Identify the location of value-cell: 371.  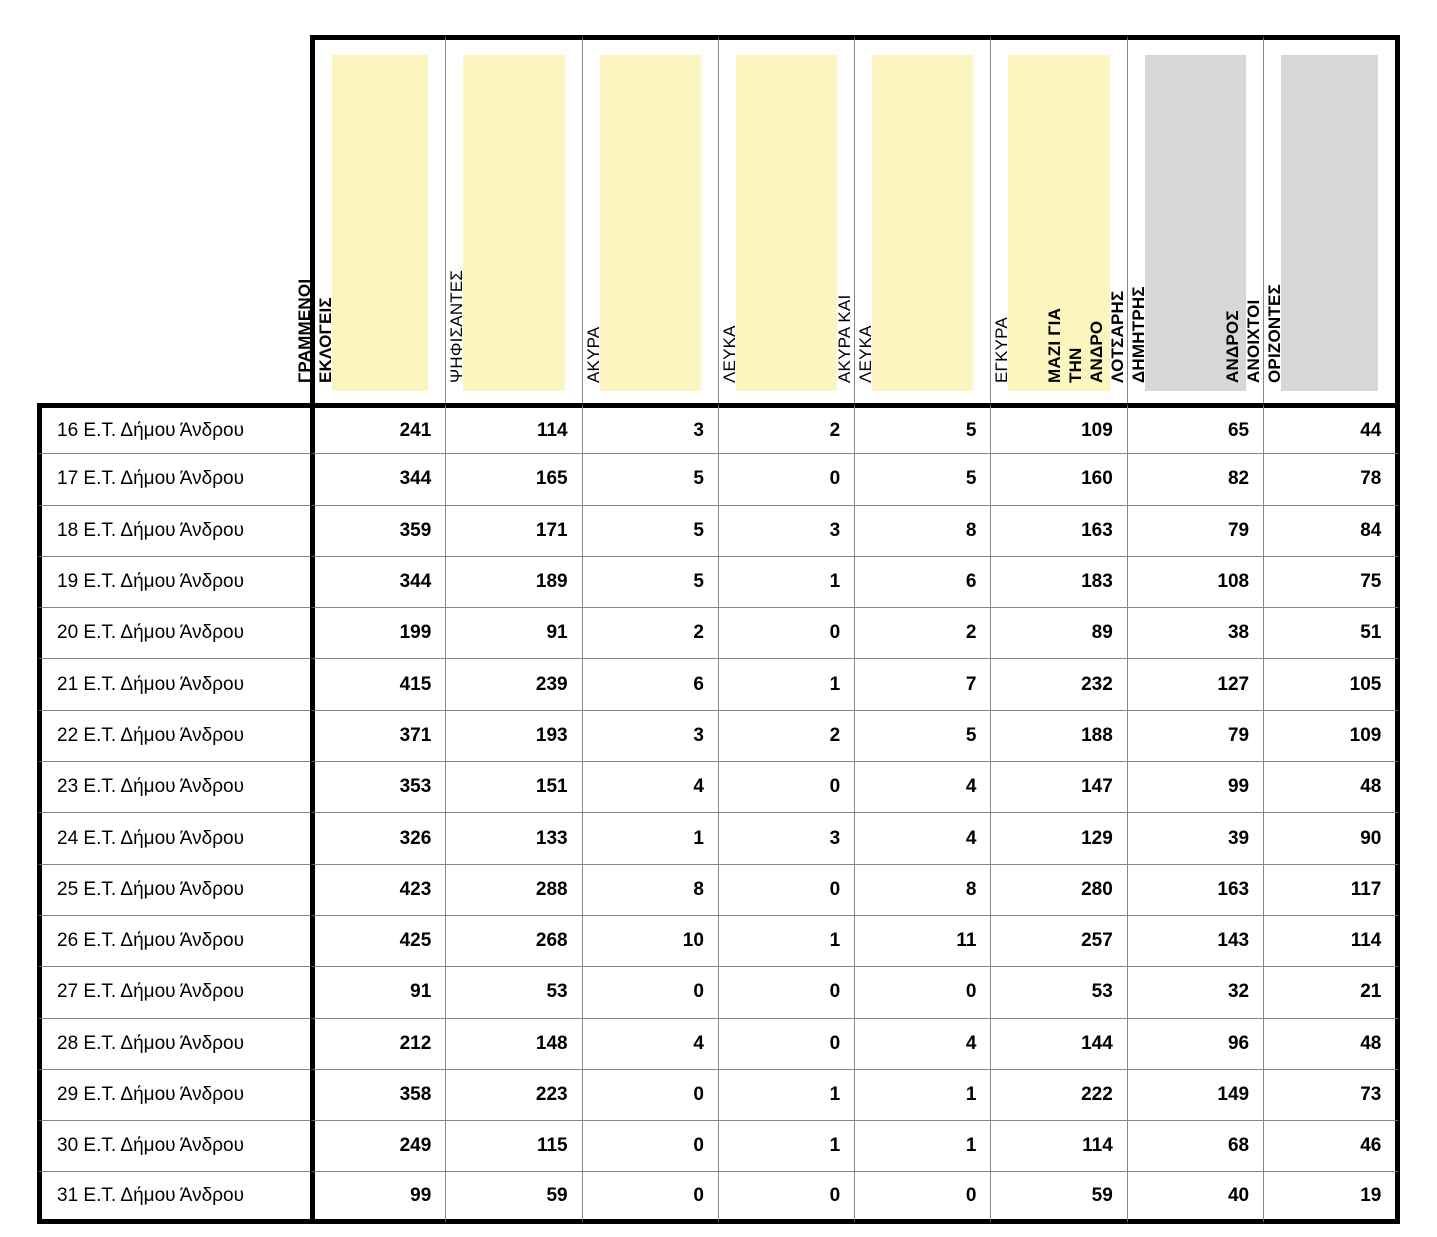
(378, 736).